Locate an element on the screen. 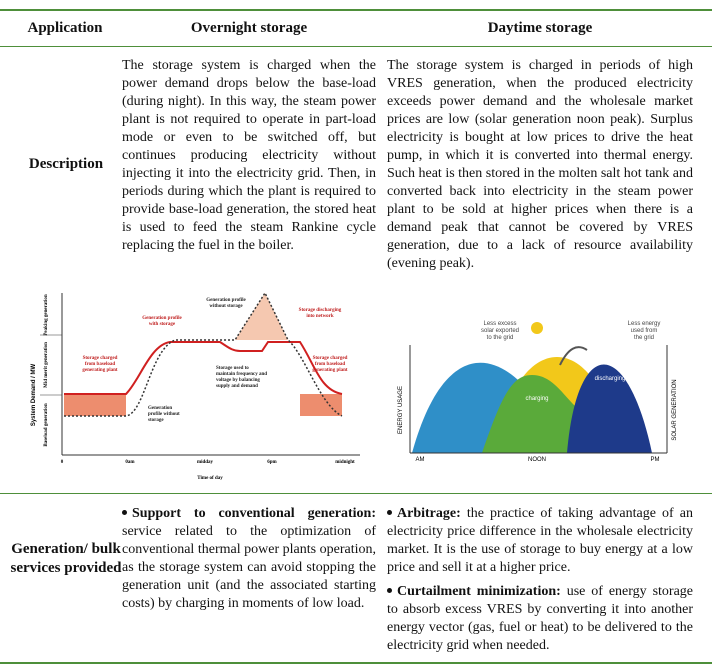  figure-label: to the grid is located at coordinates (500, 338).